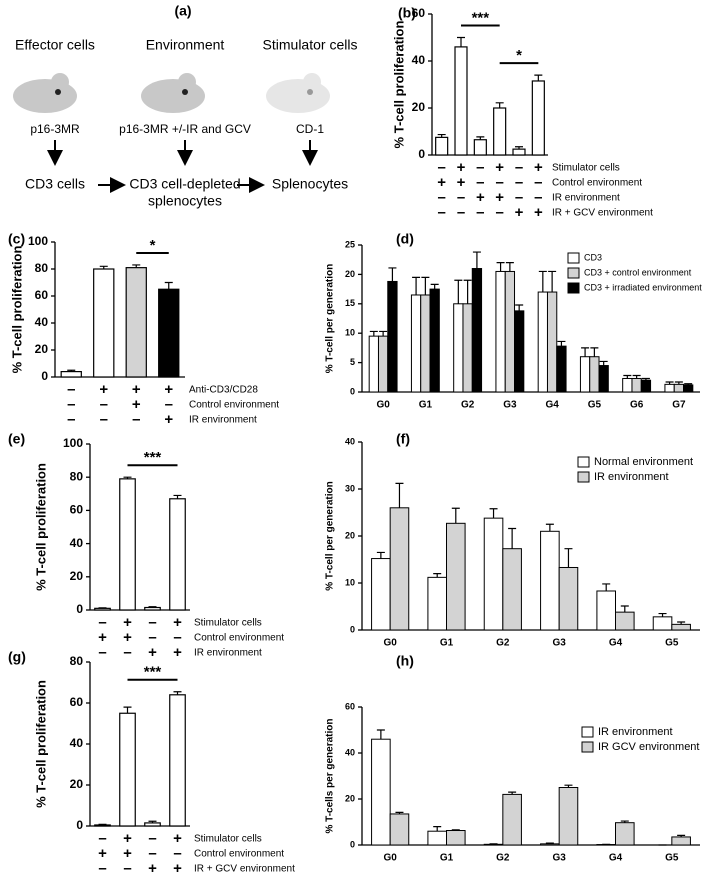 Image resolution: width=709 pixels, height=873 pixels. What do you see at coordinates (350, 488) in the screenshot?
I see `y-tick-label: 30` at bounding box center [350, 488].